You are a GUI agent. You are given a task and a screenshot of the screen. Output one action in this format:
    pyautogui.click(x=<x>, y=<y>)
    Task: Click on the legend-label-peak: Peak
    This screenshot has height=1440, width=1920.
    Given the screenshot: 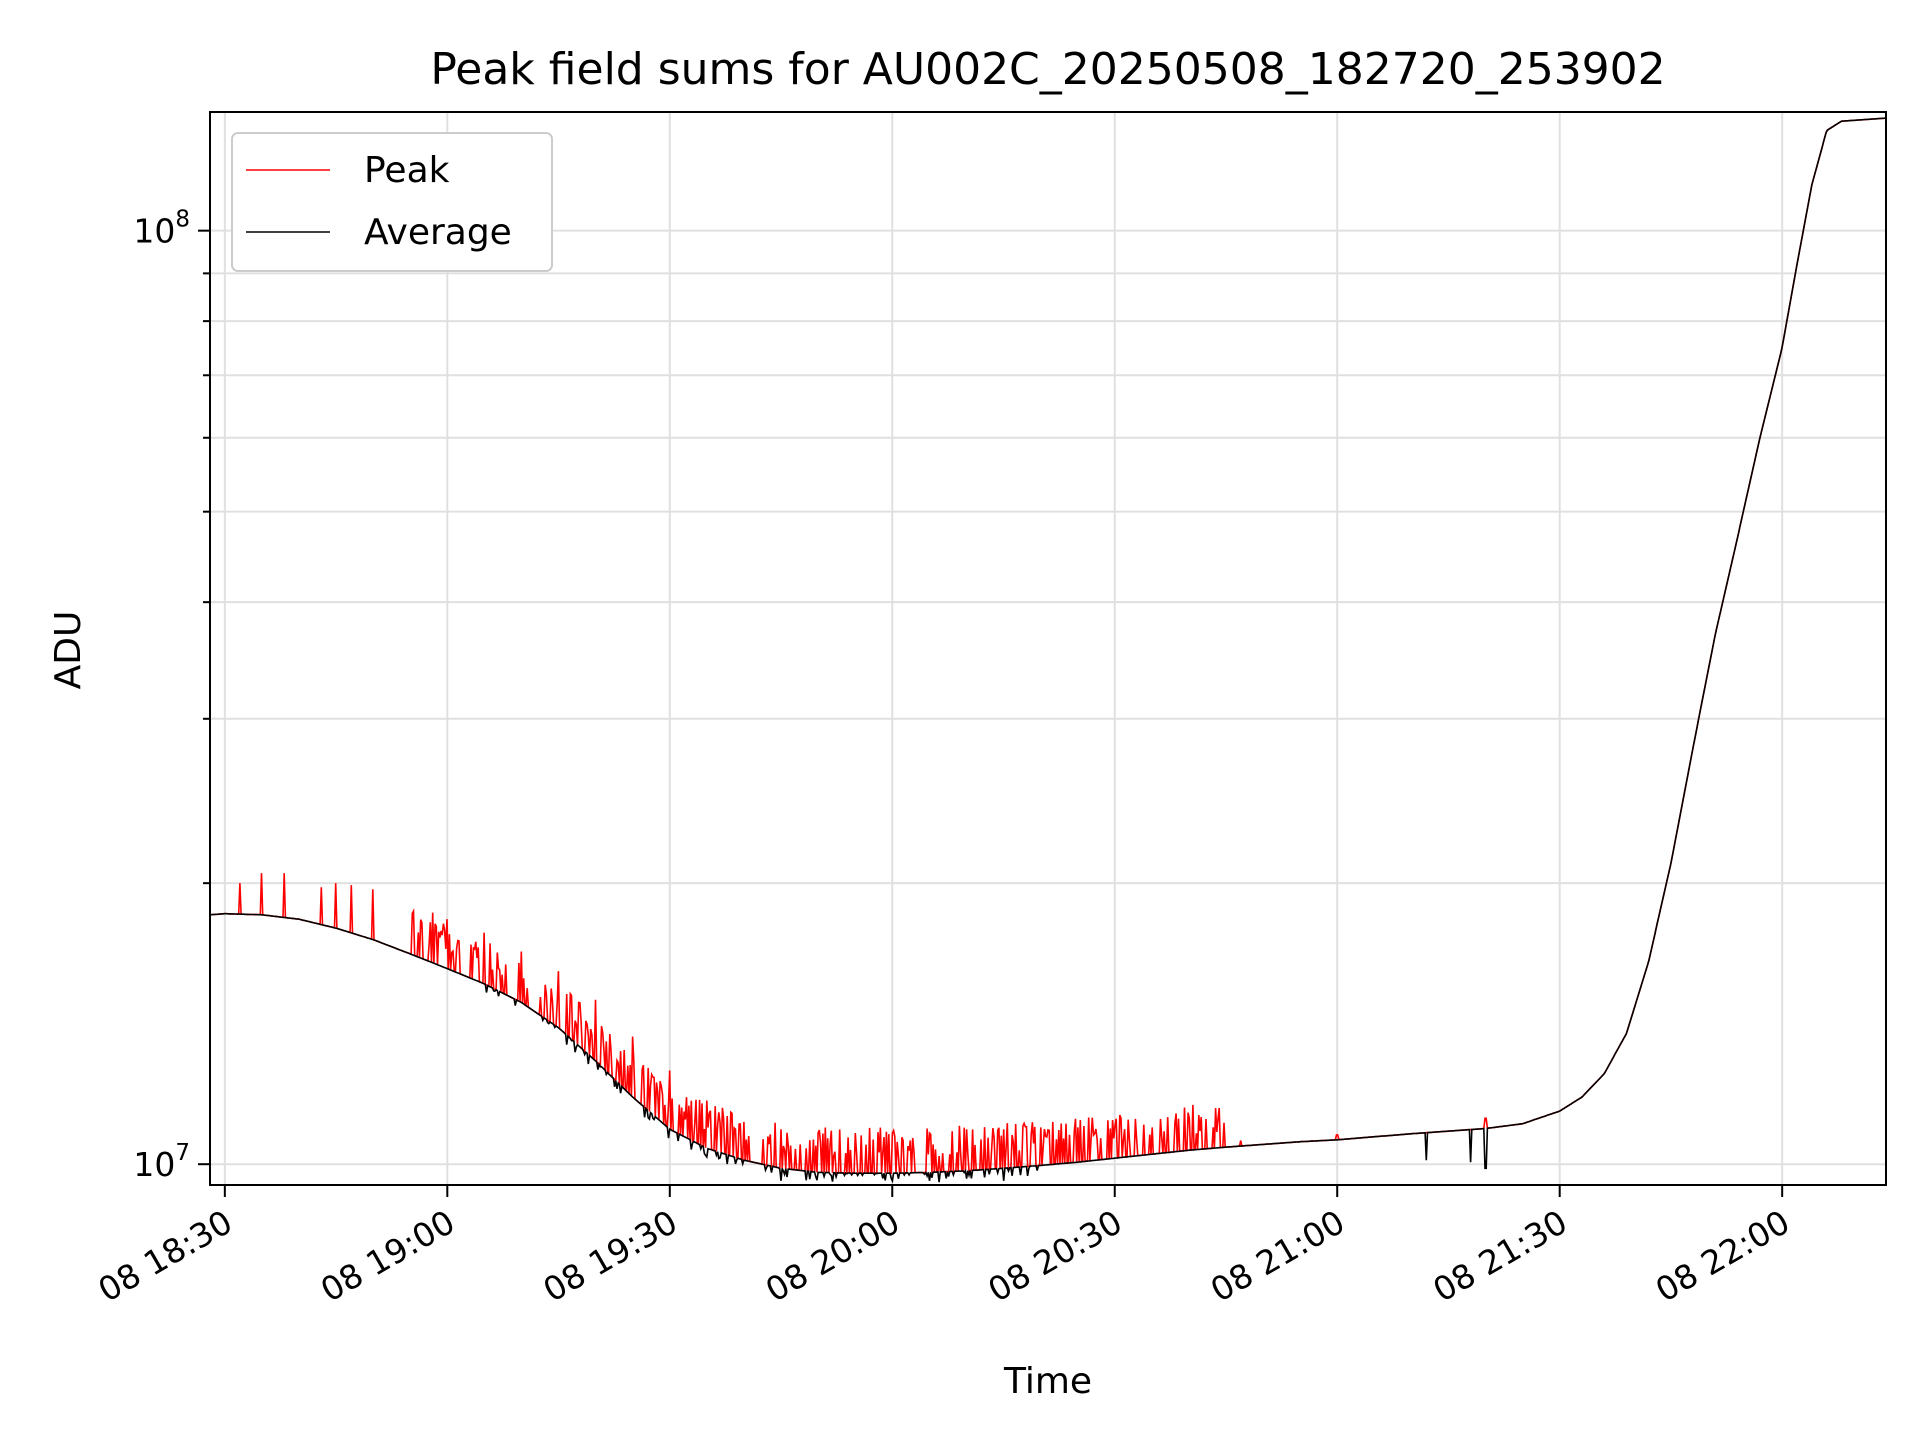 What is the action you would take?
    pyautogui.click(x=407, y=170)
    